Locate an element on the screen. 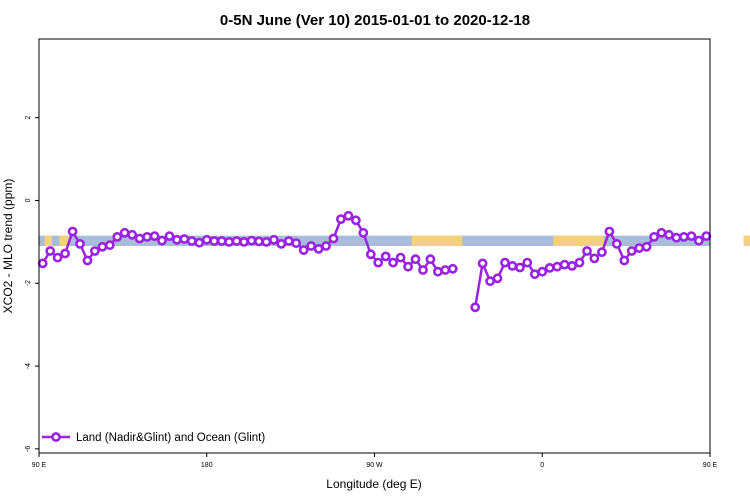 This screenshot has width=750, height=500. ocean-band is located at coordinates (374, 240).